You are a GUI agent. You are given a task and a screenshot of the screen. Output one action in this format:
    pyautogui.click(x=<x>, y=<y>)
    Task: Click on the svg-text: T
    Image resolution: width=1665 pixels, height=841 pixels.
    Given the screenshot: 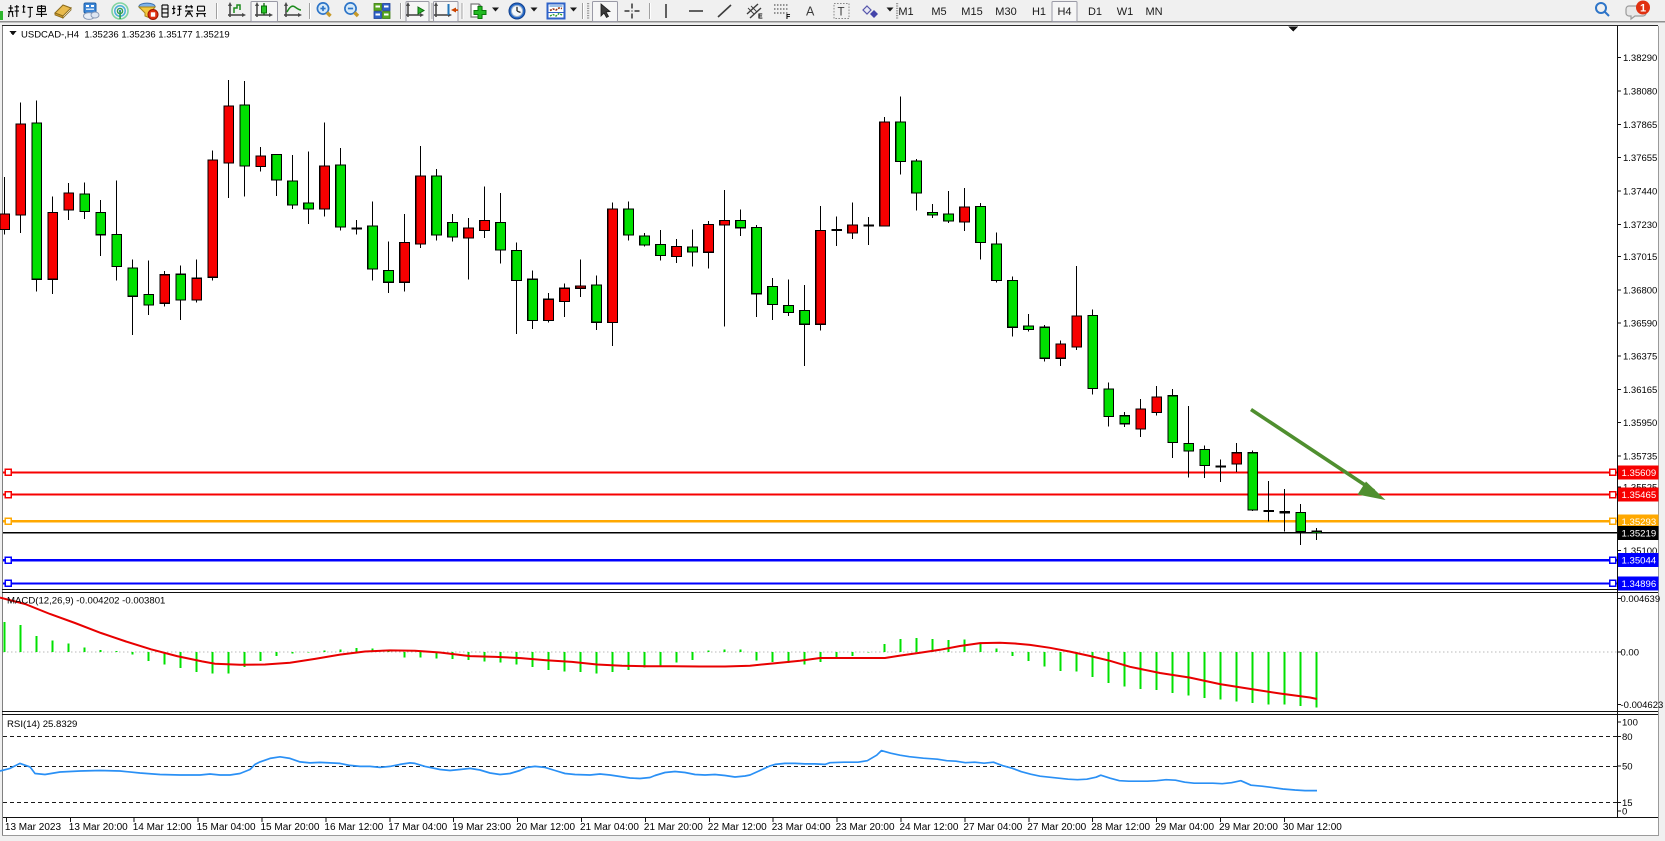 What is the action you would take?
    pyautogui.click(x=841, y=13)
    